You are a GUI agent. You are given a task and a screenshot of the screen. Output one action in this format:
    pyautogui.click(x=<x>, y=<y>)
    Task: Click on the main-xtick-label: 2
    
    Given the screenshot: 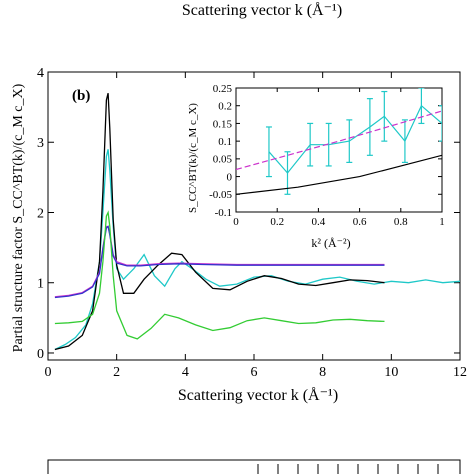 What is the action you would take?
    pyautogui.click(x=116, y=372)
    